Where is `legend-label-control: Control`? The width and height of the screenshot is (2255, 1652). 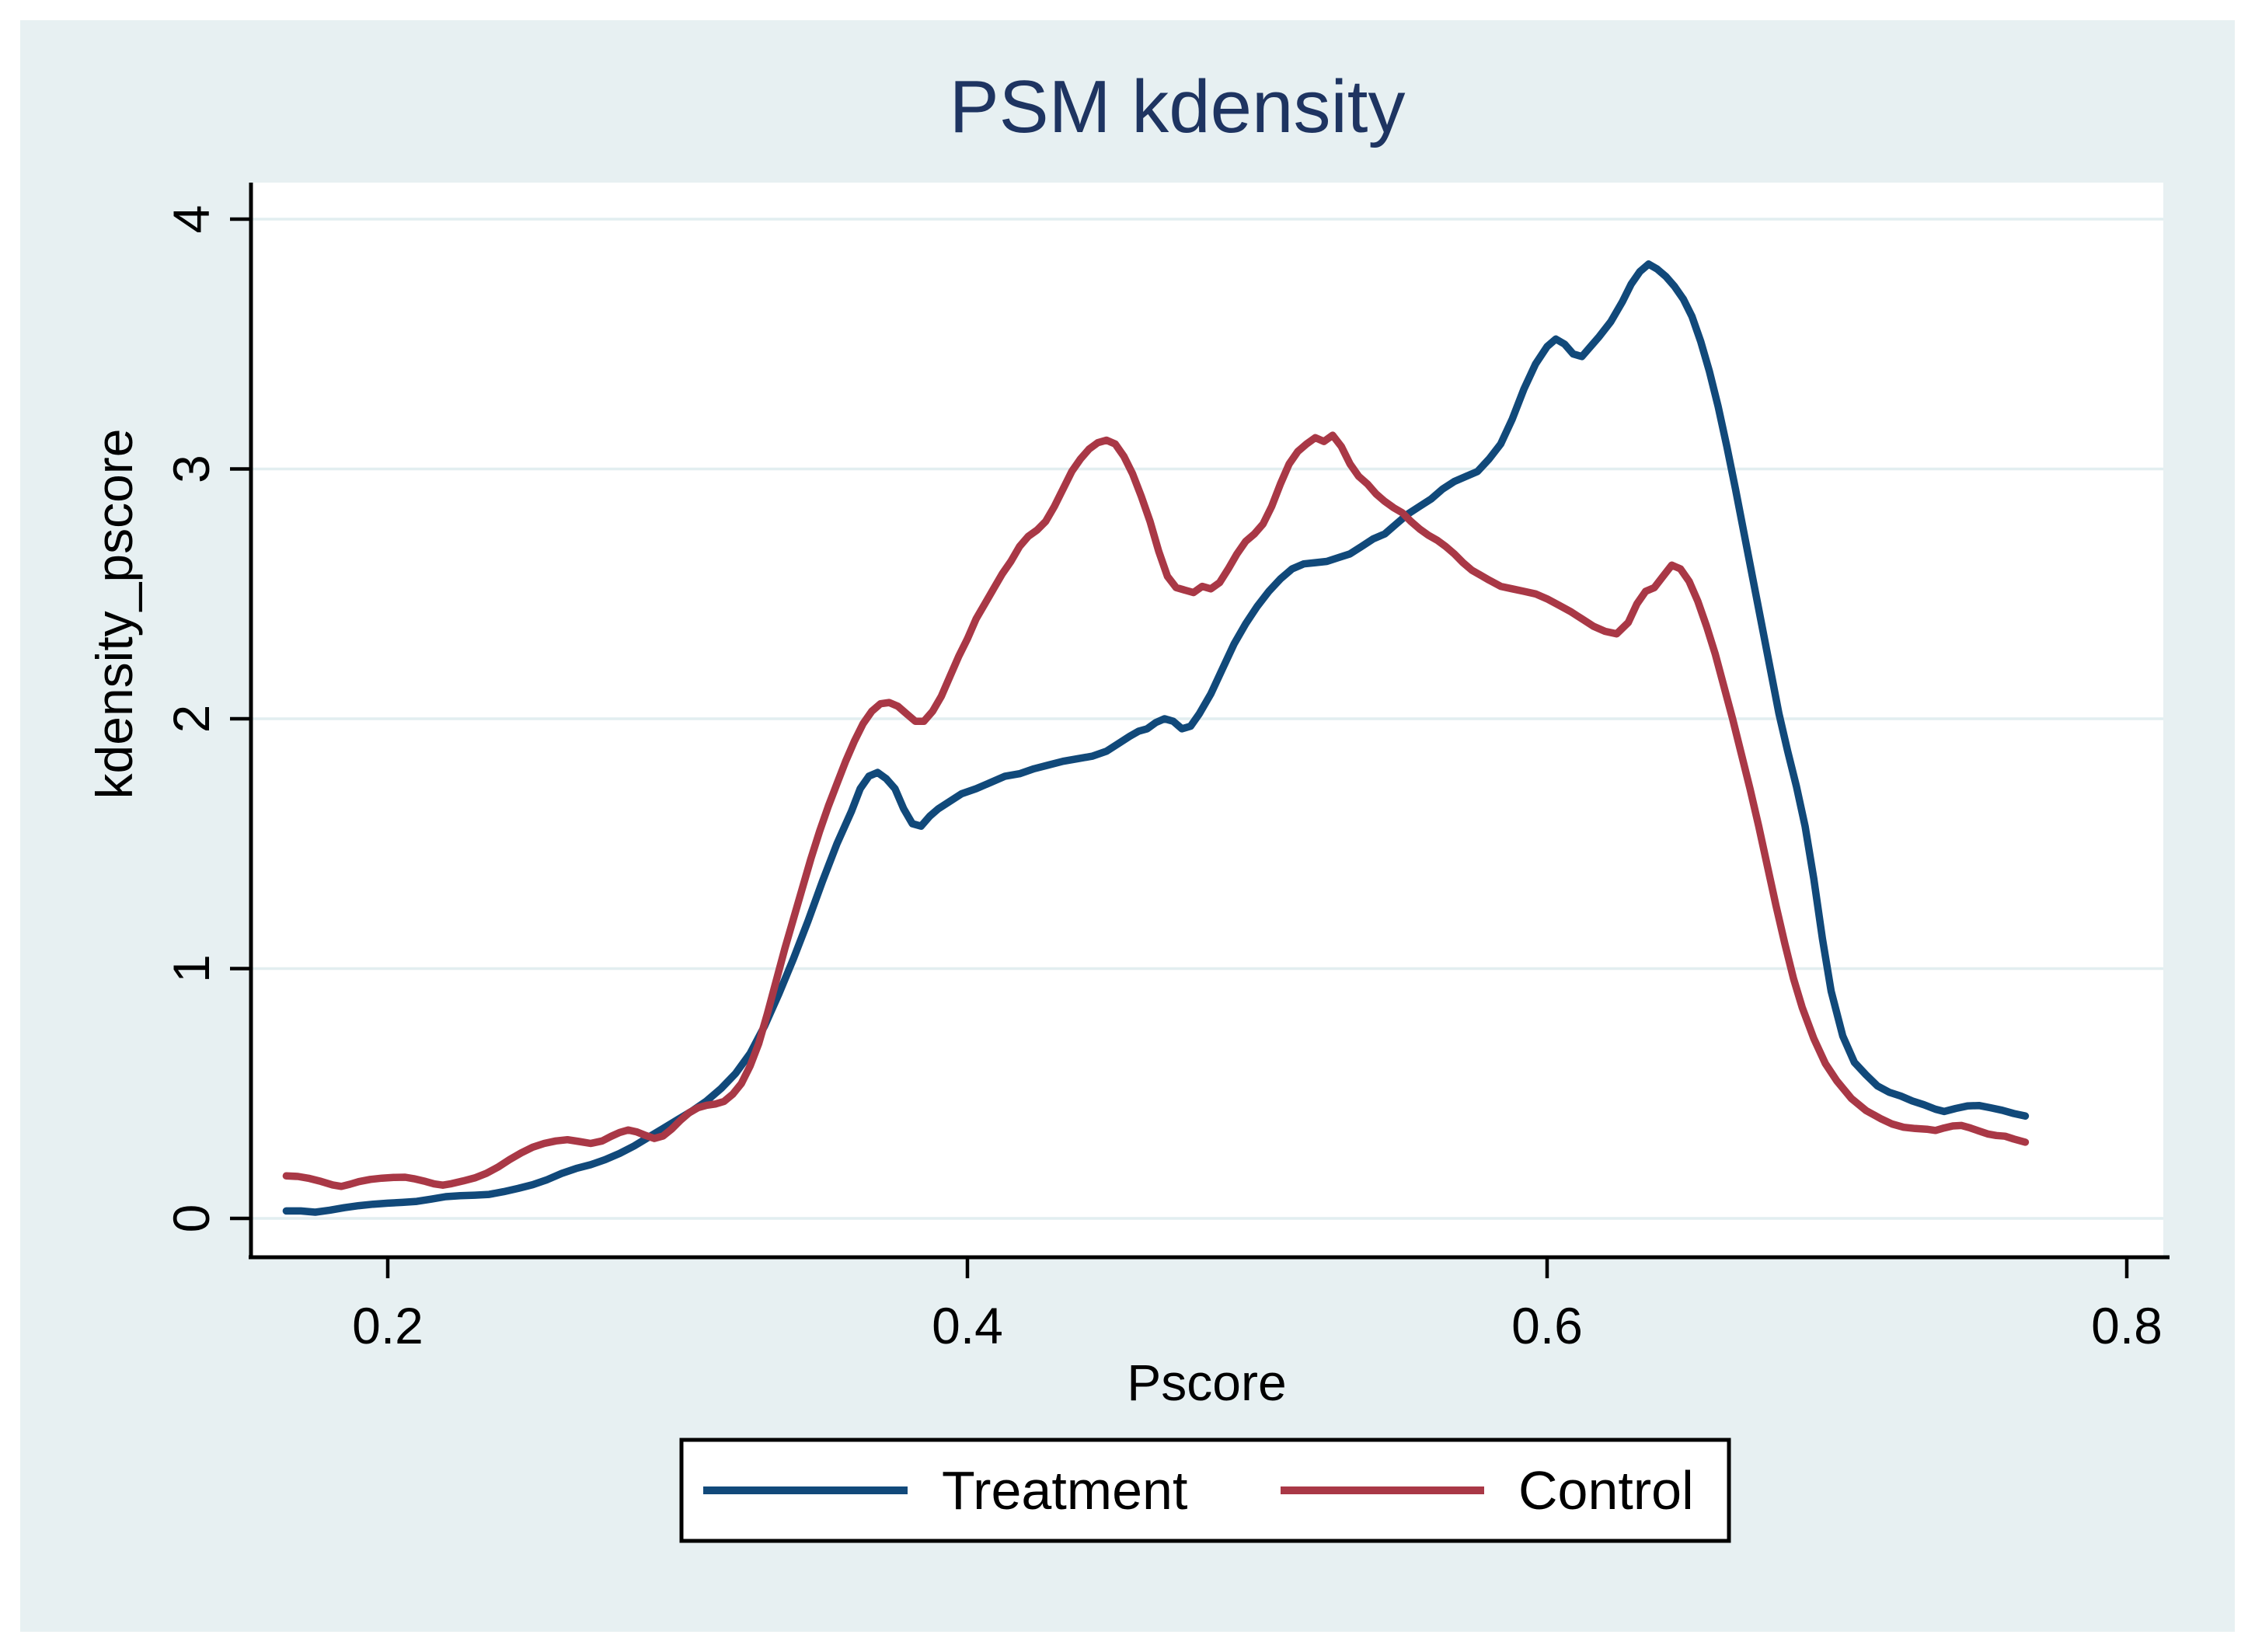
legend-label-control: Control is located at coordinates (1606, 1490).